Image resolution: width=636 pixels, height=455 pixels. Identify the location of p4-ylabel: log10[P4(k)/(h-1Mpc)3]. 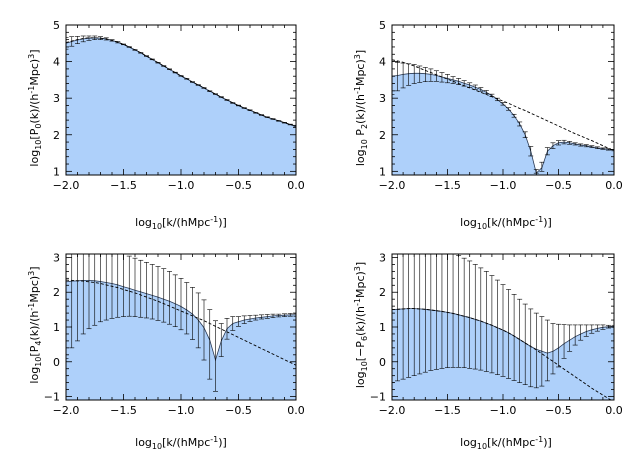
(35, 324).